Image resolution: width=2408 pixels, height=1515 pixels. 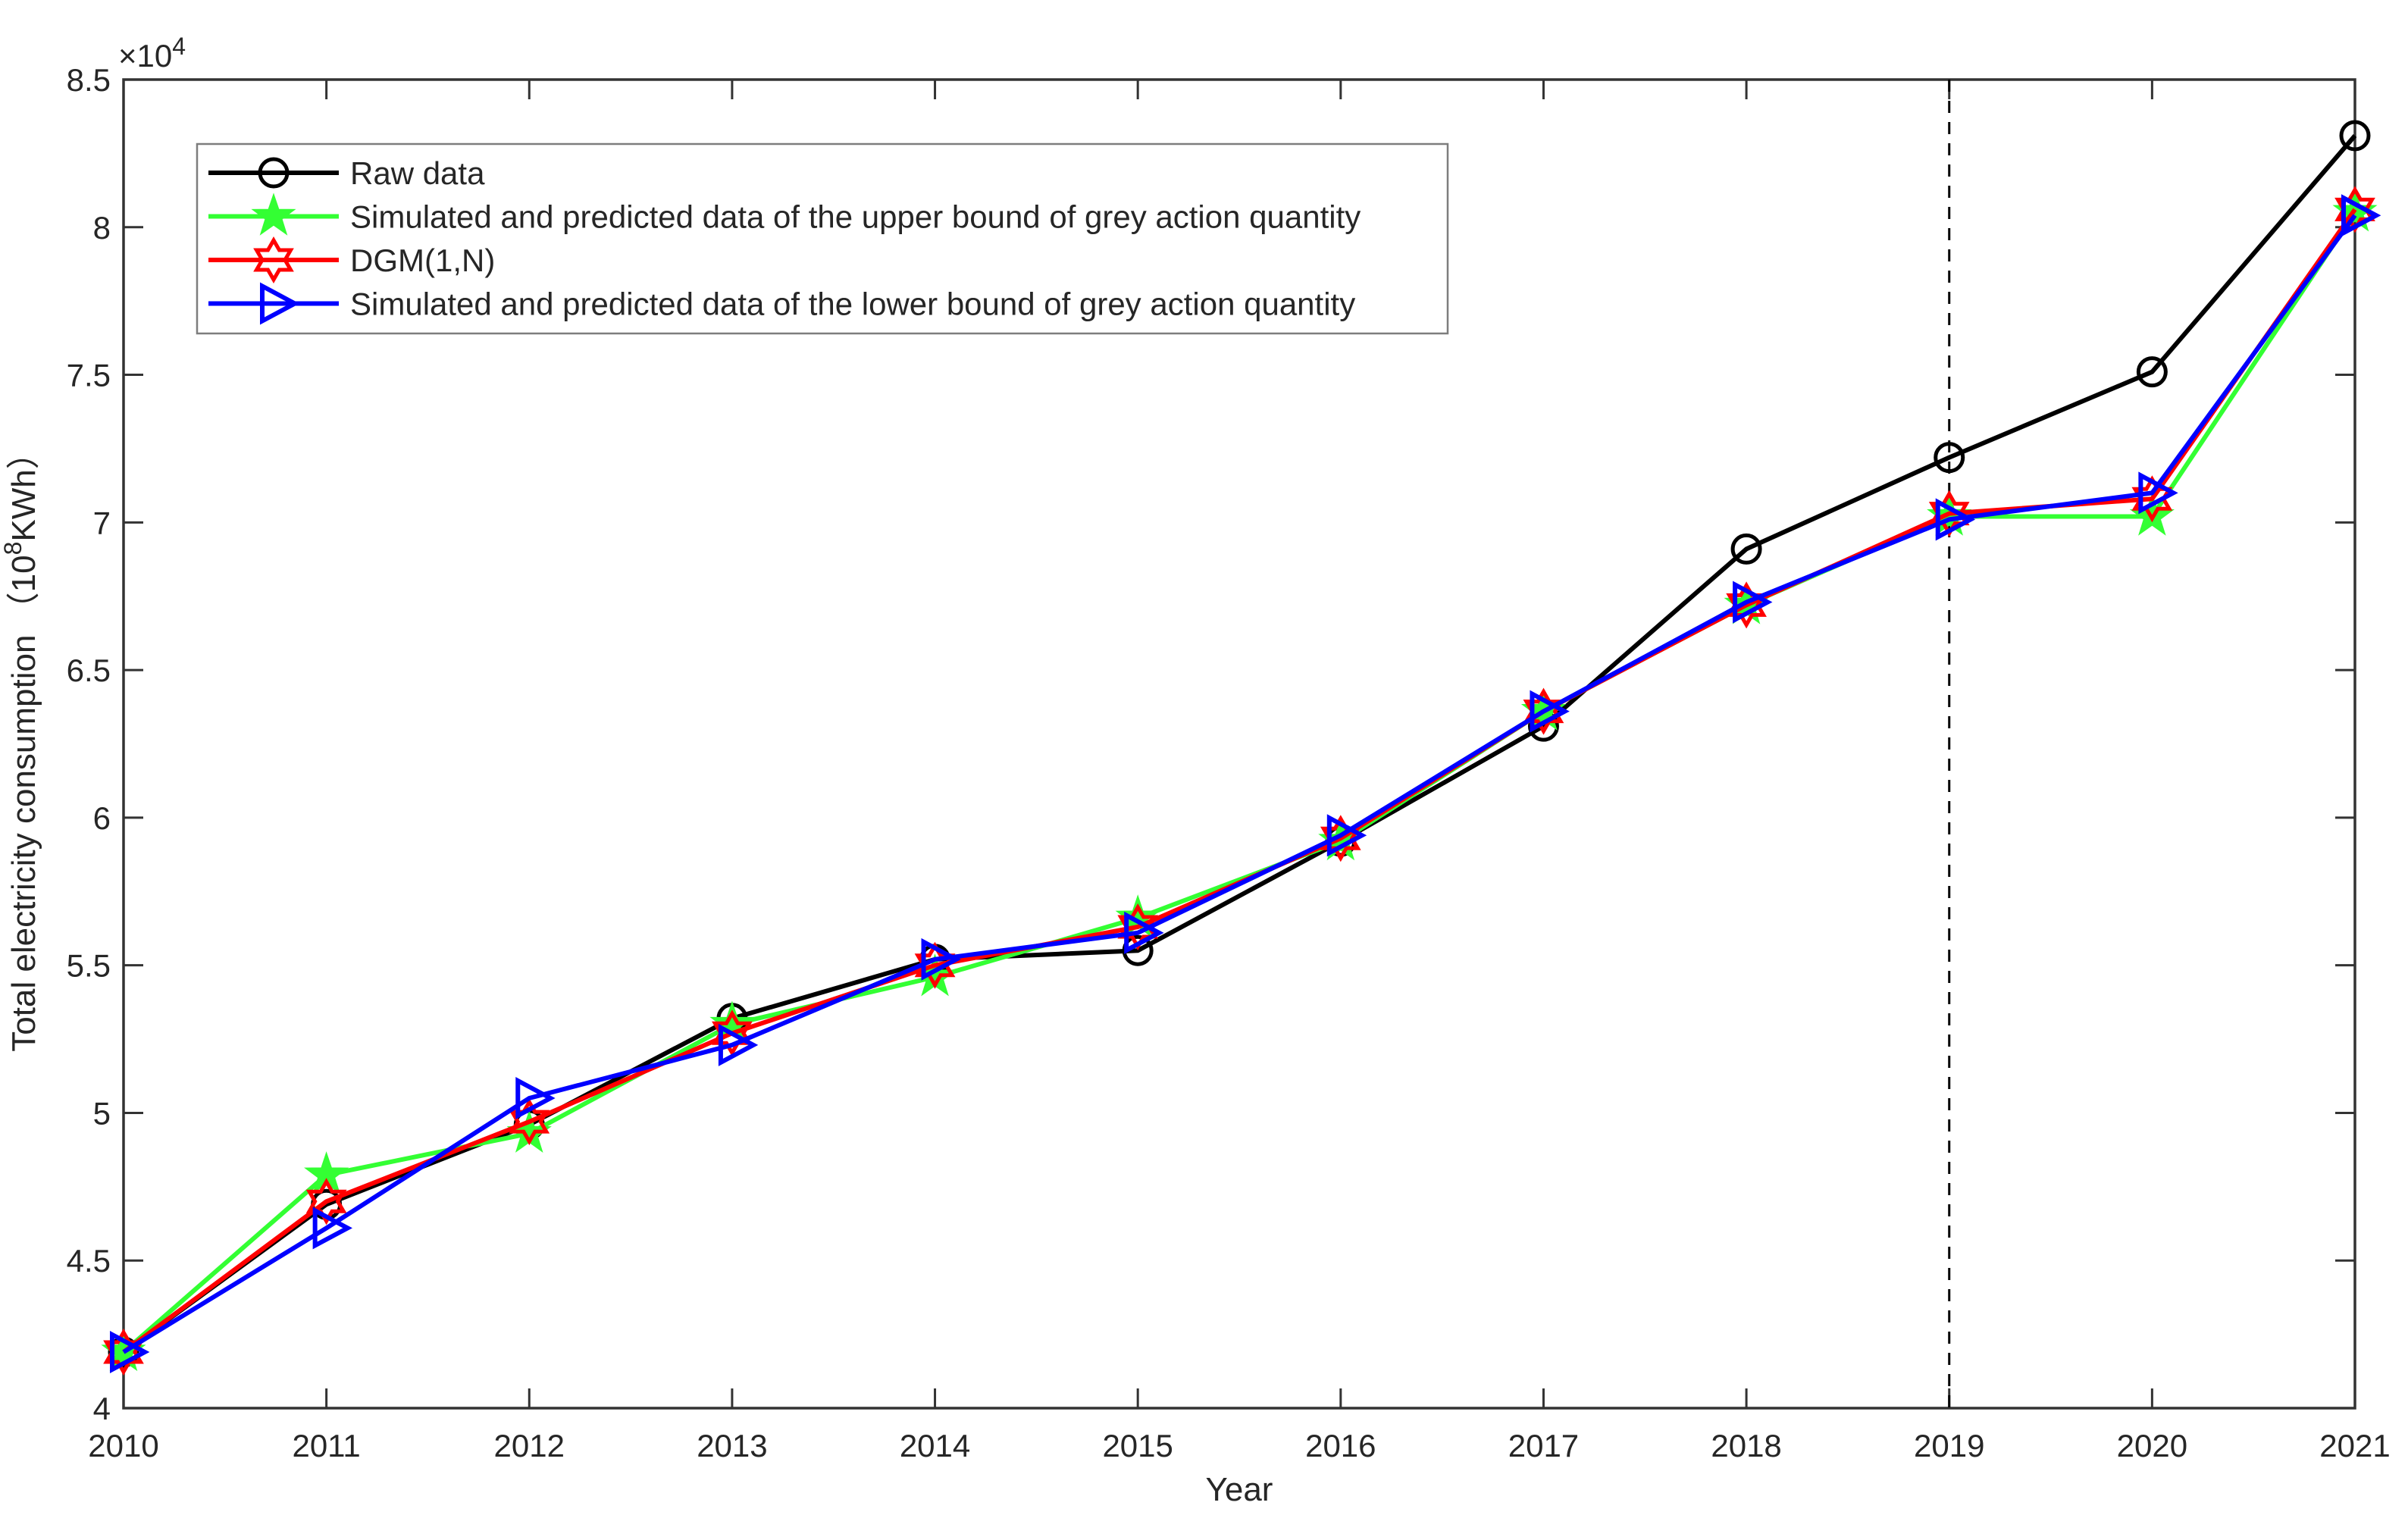 What do you see at coordinates (2152, 1445) in the screenshot?
I see `x-tick-label-2020: 2020` at bounding box center [2152, 1445].